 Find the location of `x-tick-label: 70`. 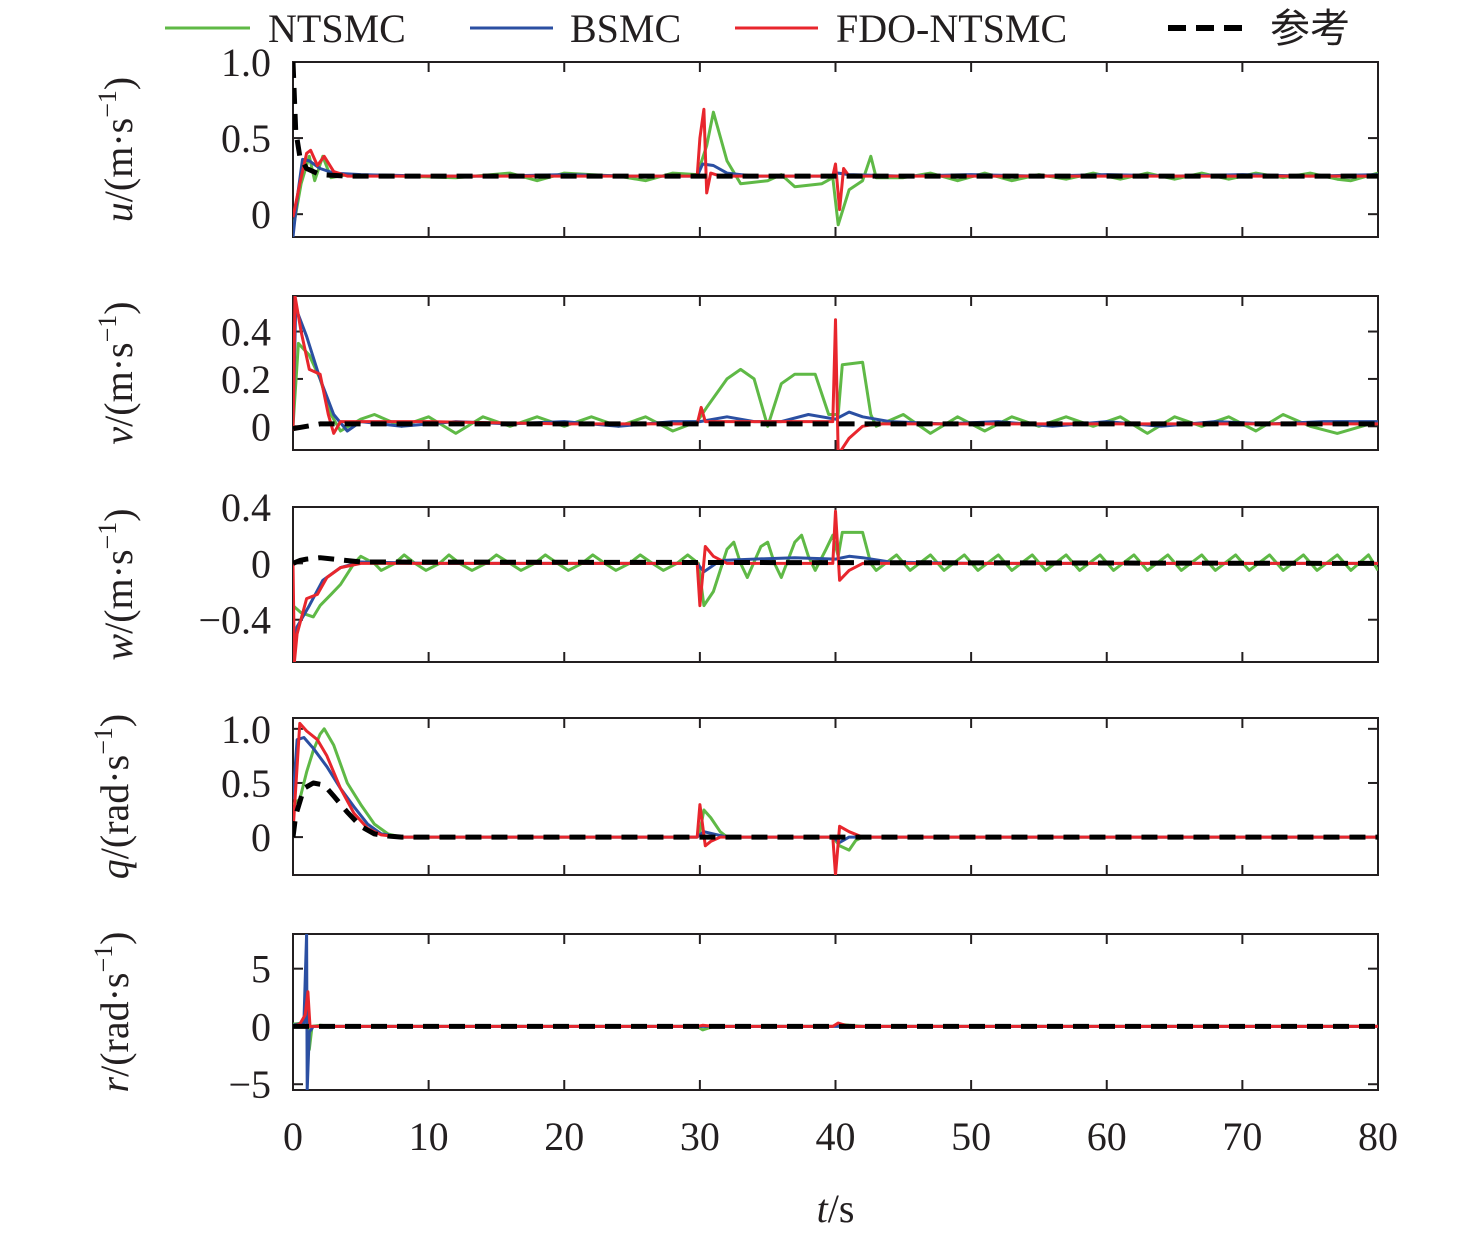

x-tick-label: 70 is located at coordinates (1242, 1136).